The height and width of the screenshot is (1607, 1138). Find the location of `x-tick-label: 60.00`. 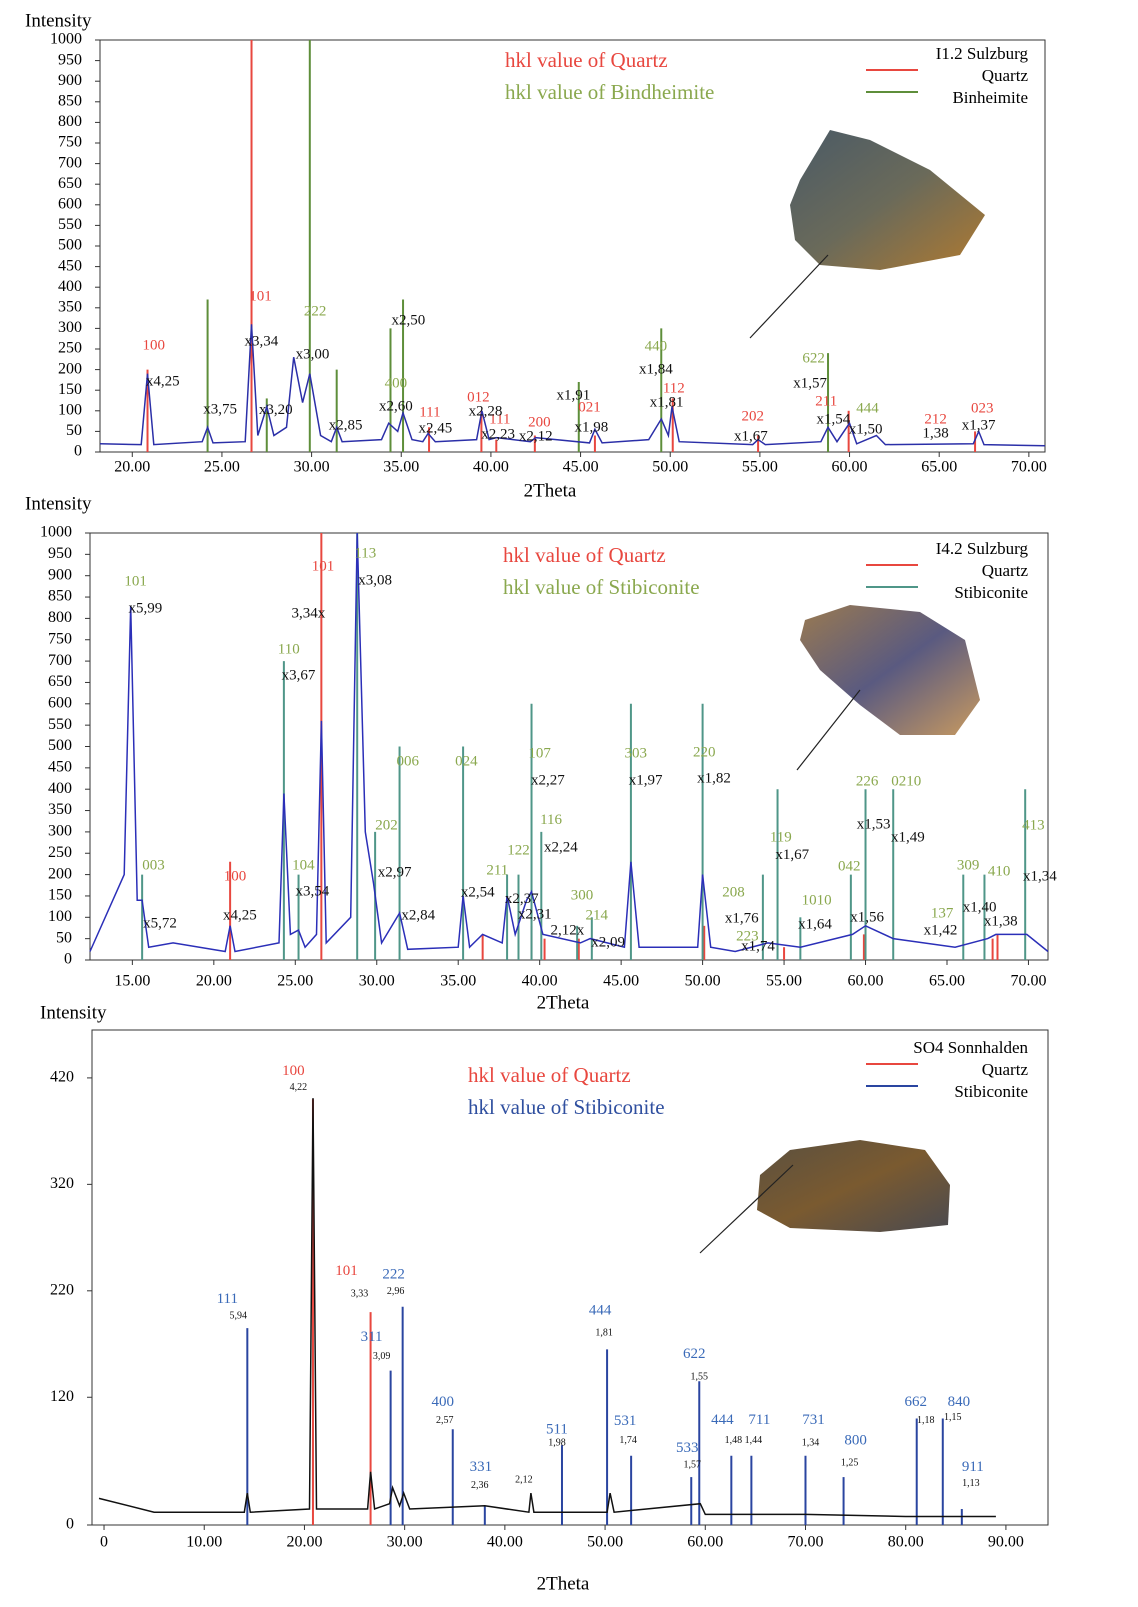

x-tick-label: 60.00 is located at coordinates (850, 467).